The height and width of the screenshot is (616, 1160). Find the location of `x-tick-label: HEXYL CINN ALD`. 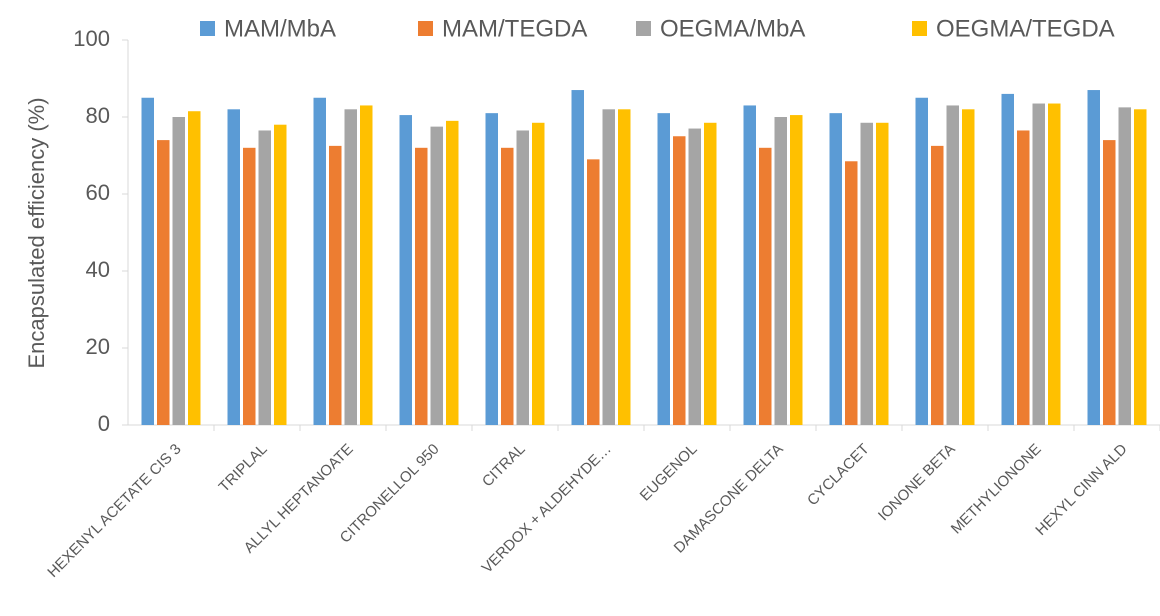

x-tick-label: HEXYL CINN ALD is located at coordinates (1081, 490).